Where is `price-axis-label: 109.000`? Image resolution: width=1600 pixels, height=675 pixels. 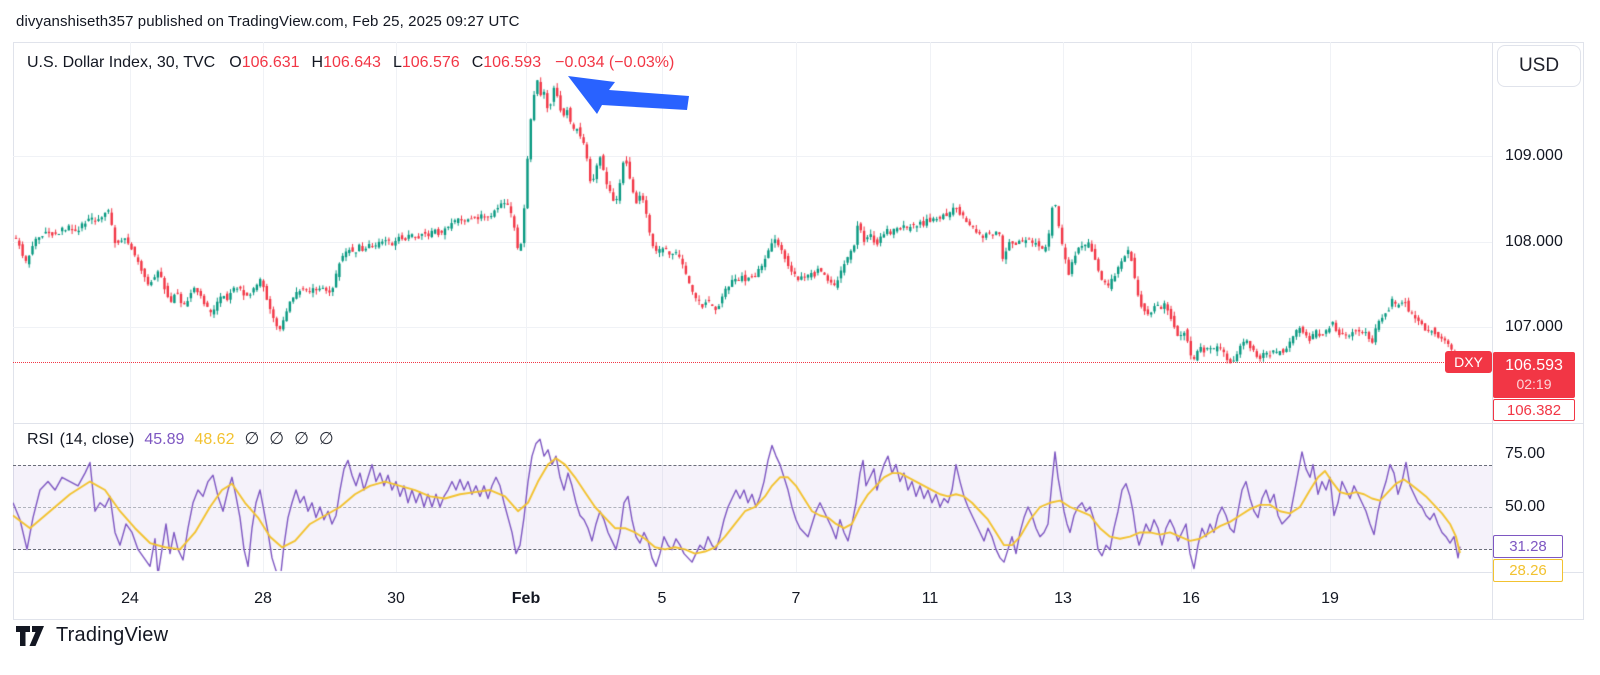 price-axis-label: 109.000 is located at coordinates (1534, 155).